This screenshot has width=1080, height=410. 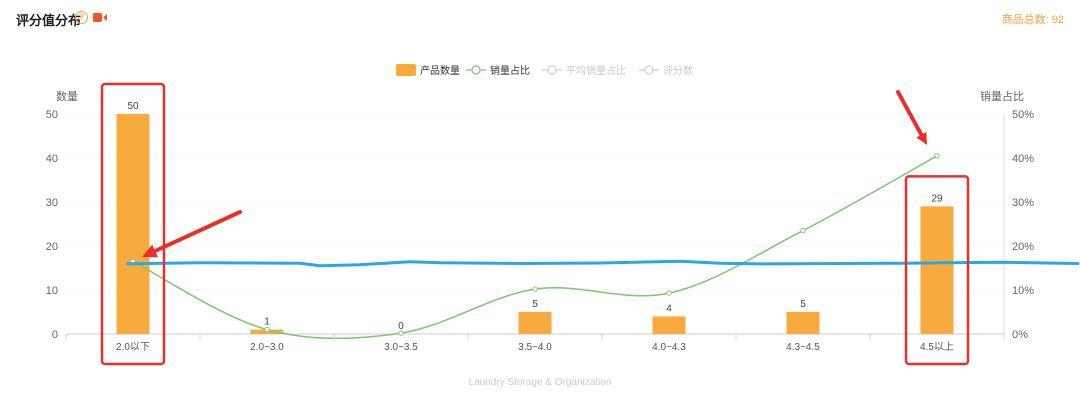 What do you see at coordinates (1023, 247) in the screenshot?
I see `y-right-tick-label: 20%` at bounding box center [1023, 247].